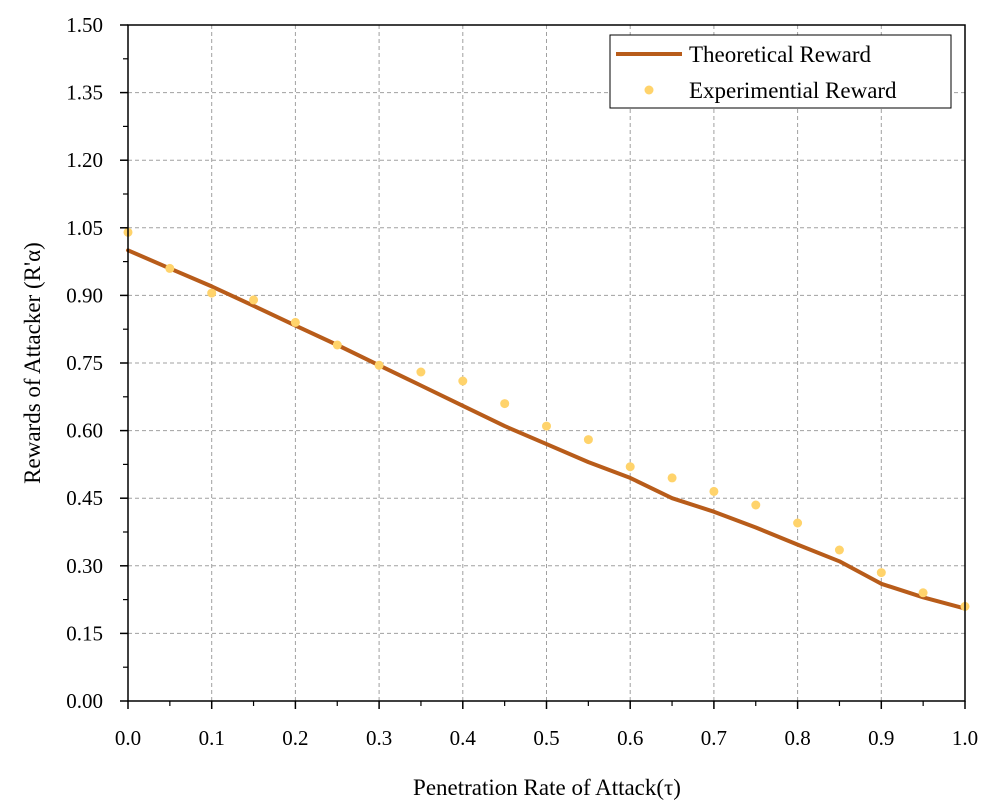 The height and width of the screenshot is (804, 987). What do you see at coordinates (714, 738) in the screenshot?
I see `x-tick-label: 0.7` at bounding box center [714, 738].